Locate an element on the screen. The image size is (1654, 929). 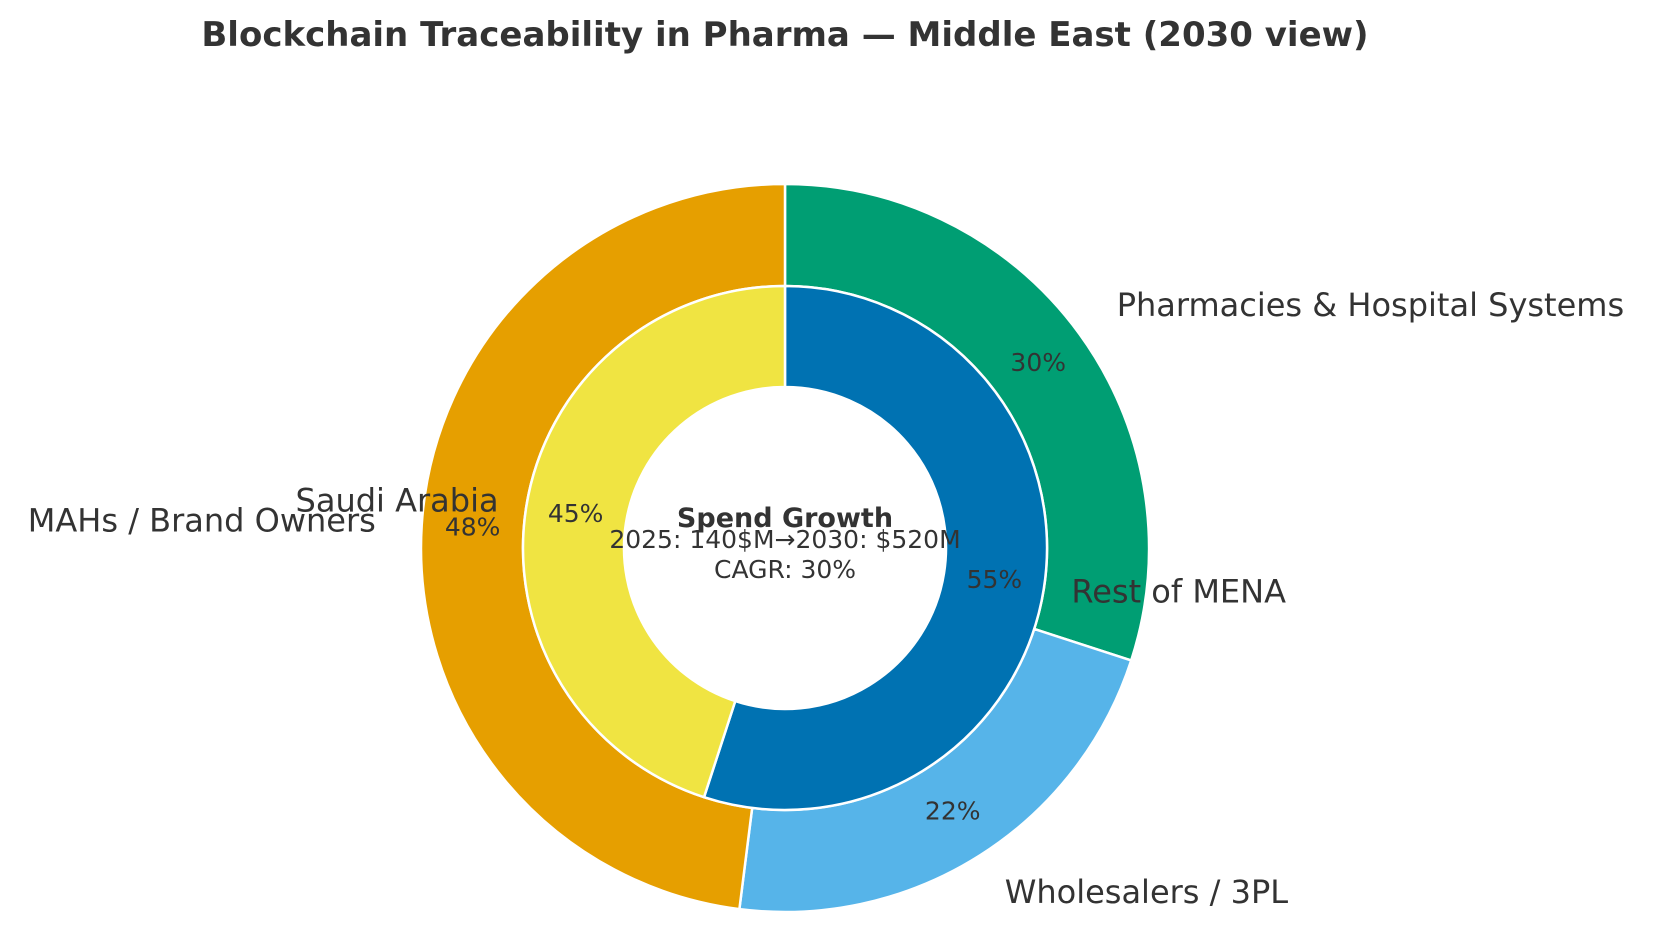
pct-label-rest-of-mena: 55% is located at coordinates (995, 579).